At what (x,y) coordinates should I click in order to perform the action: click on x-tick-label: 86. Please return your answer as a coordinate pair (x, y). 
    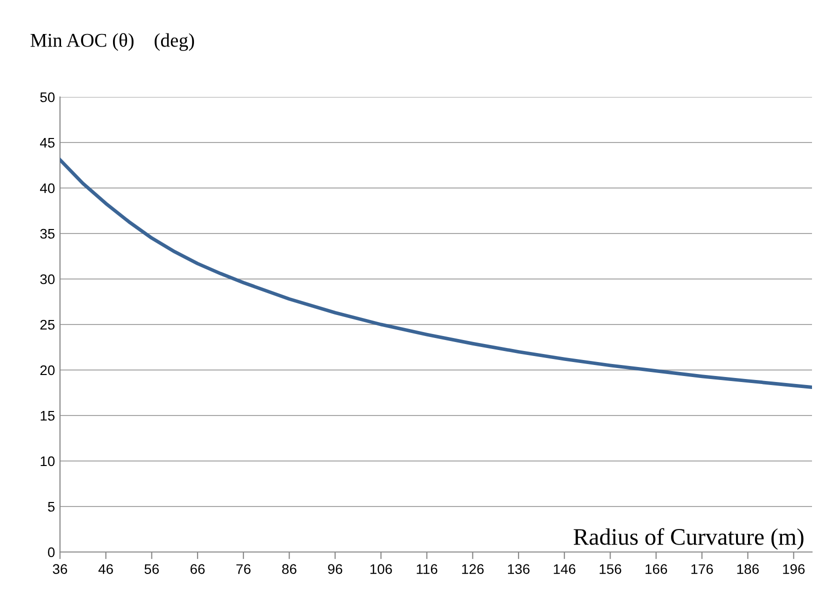
    Looking at the image, I should click on (289, 569).